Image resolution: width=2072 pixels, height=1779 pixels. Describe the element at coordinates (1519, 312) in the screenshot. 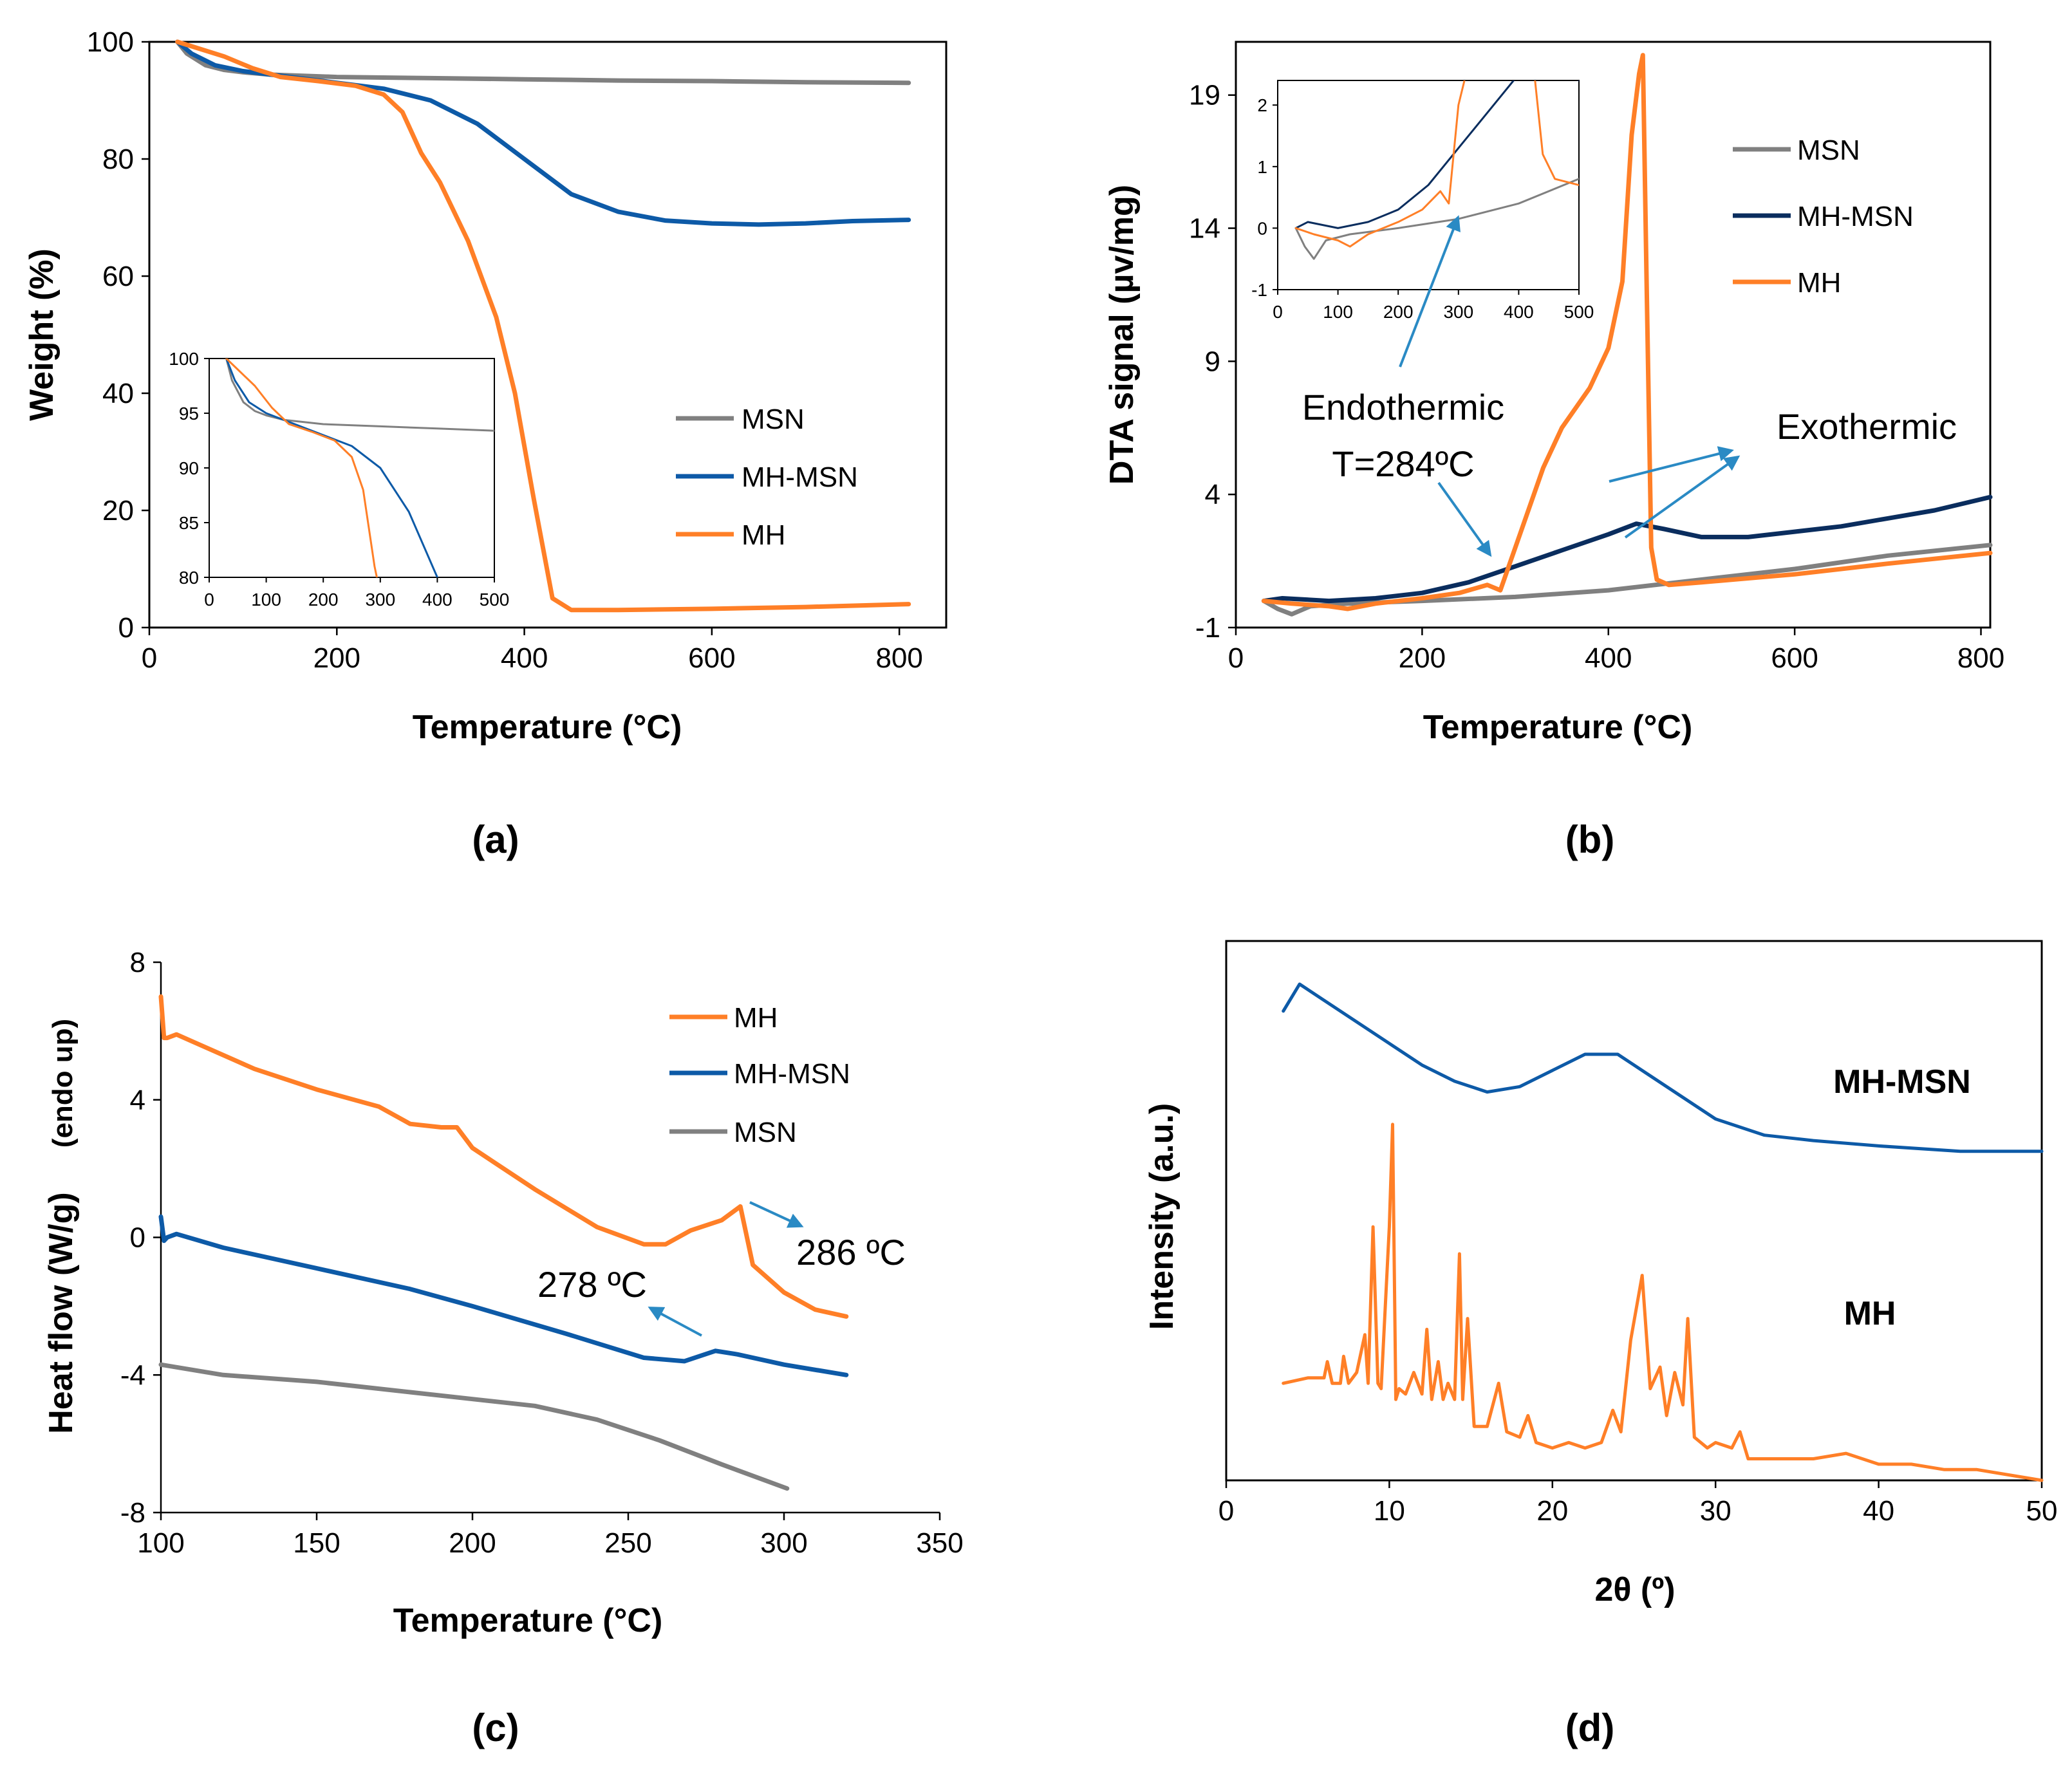

I see `inset-x-tick-label: 400` at that location.